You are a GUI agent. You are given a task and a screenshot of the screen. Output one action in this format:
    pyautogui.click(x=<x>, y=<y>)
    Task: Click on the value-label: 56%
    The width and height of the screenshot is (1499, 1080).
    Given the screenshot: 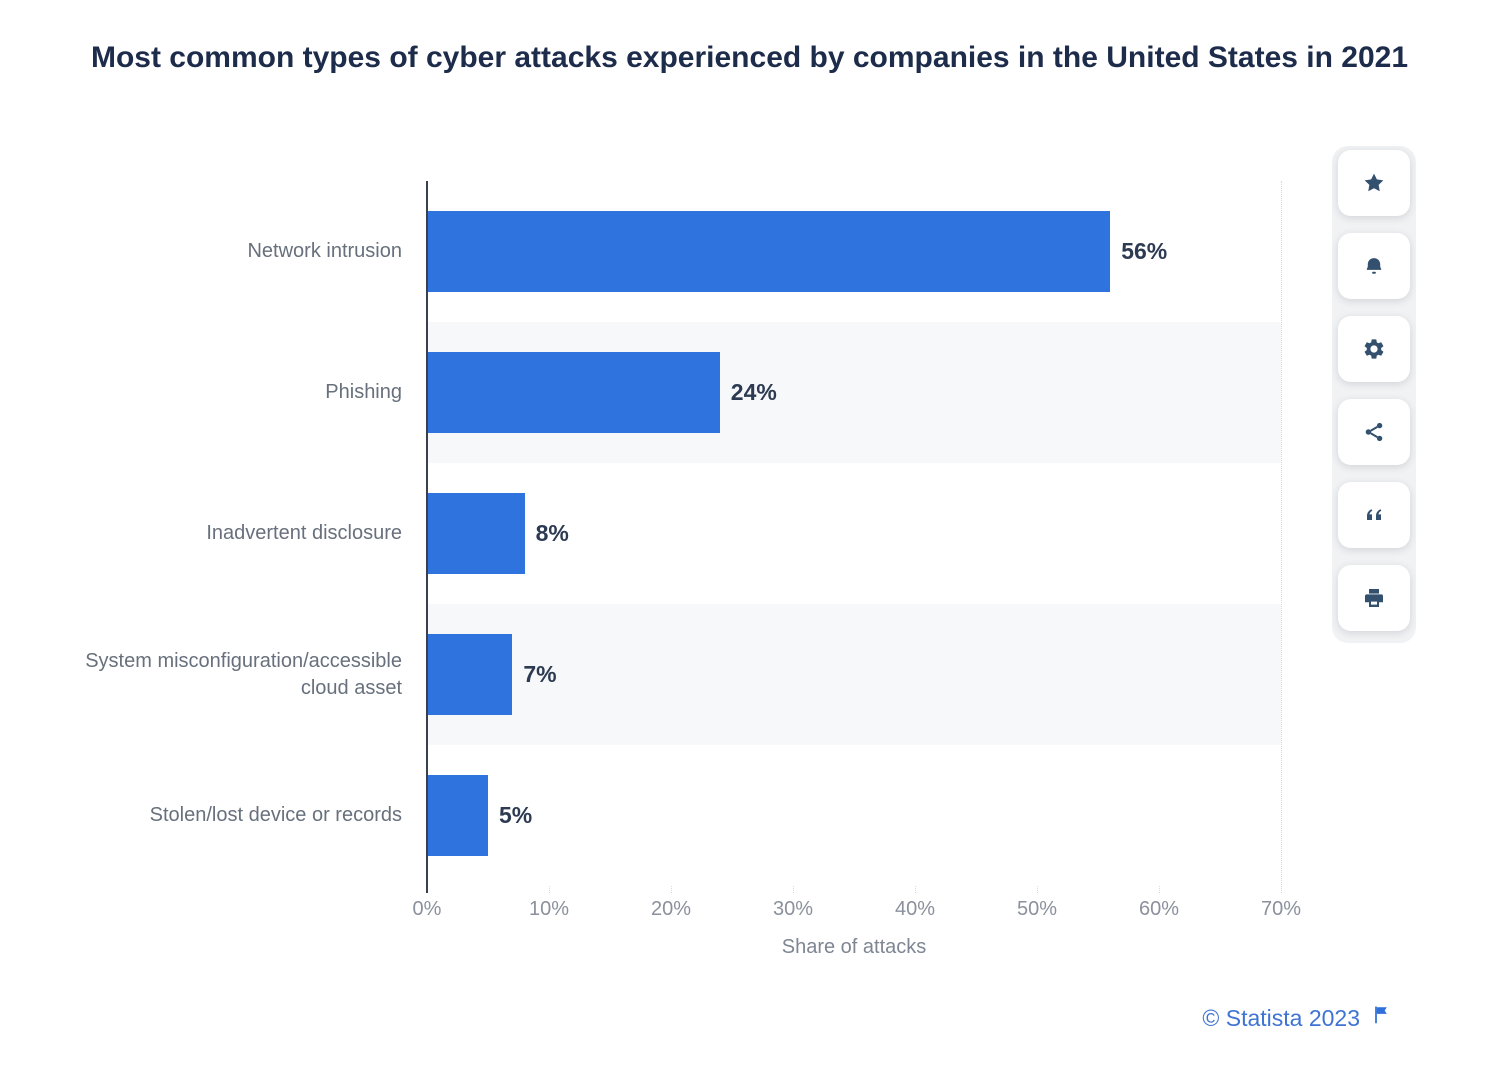 What is the action you would take?
    pyautogui.click(x=1144, y=251)
    